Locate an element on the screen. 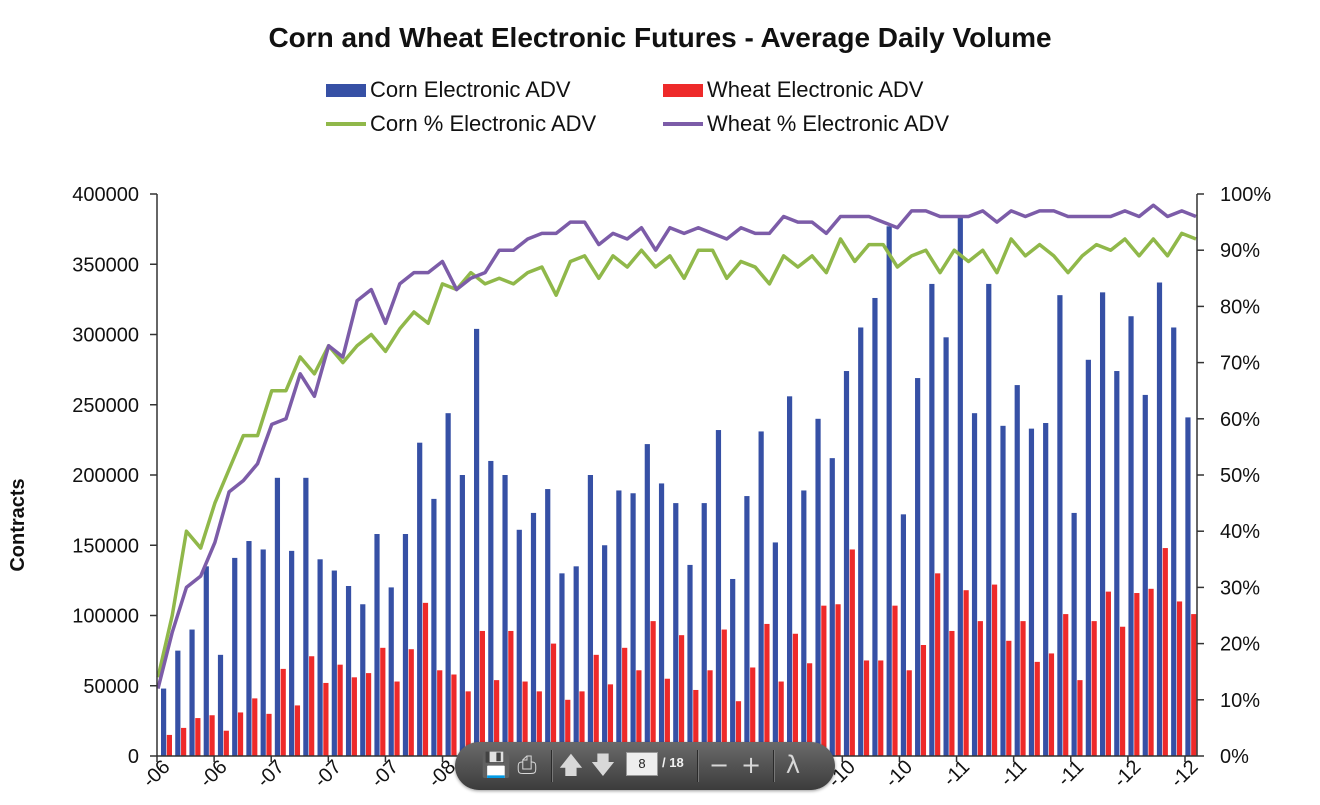  y-axis-title: Contracts is located at coordinates (18, 524).